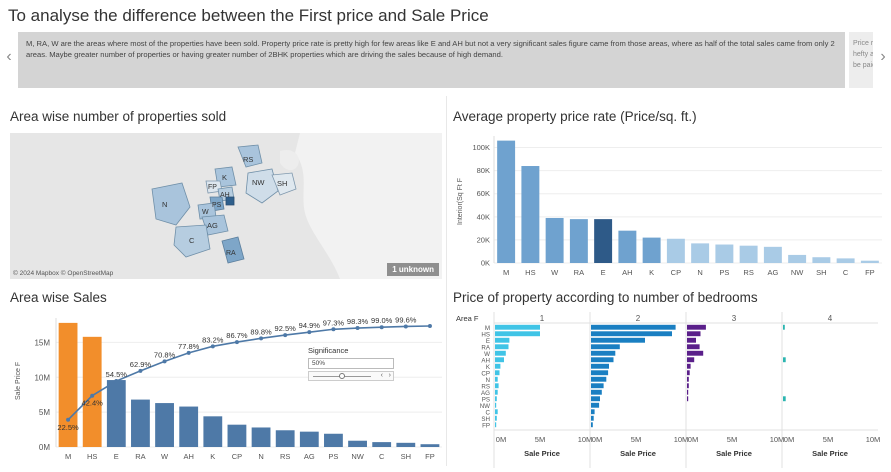  What do you see at coordinates (651, 272) in the screenshot?
I see `rate-xtick-K: K` at bounding box center [651, 272].